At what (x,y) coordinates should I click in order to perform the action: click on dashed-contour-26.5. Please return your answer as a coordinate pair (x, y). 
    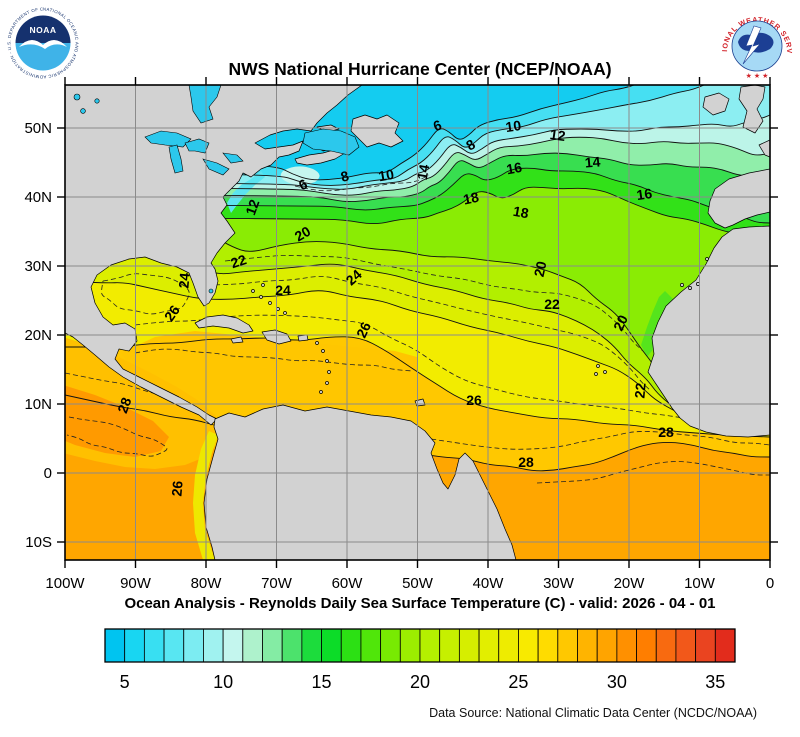
    Looking at the image, I should click on (274, 360).